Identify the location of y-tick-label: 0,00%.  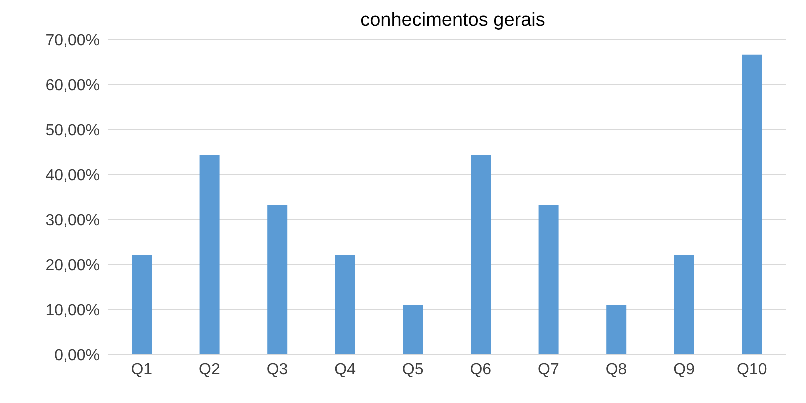
(77, 356).